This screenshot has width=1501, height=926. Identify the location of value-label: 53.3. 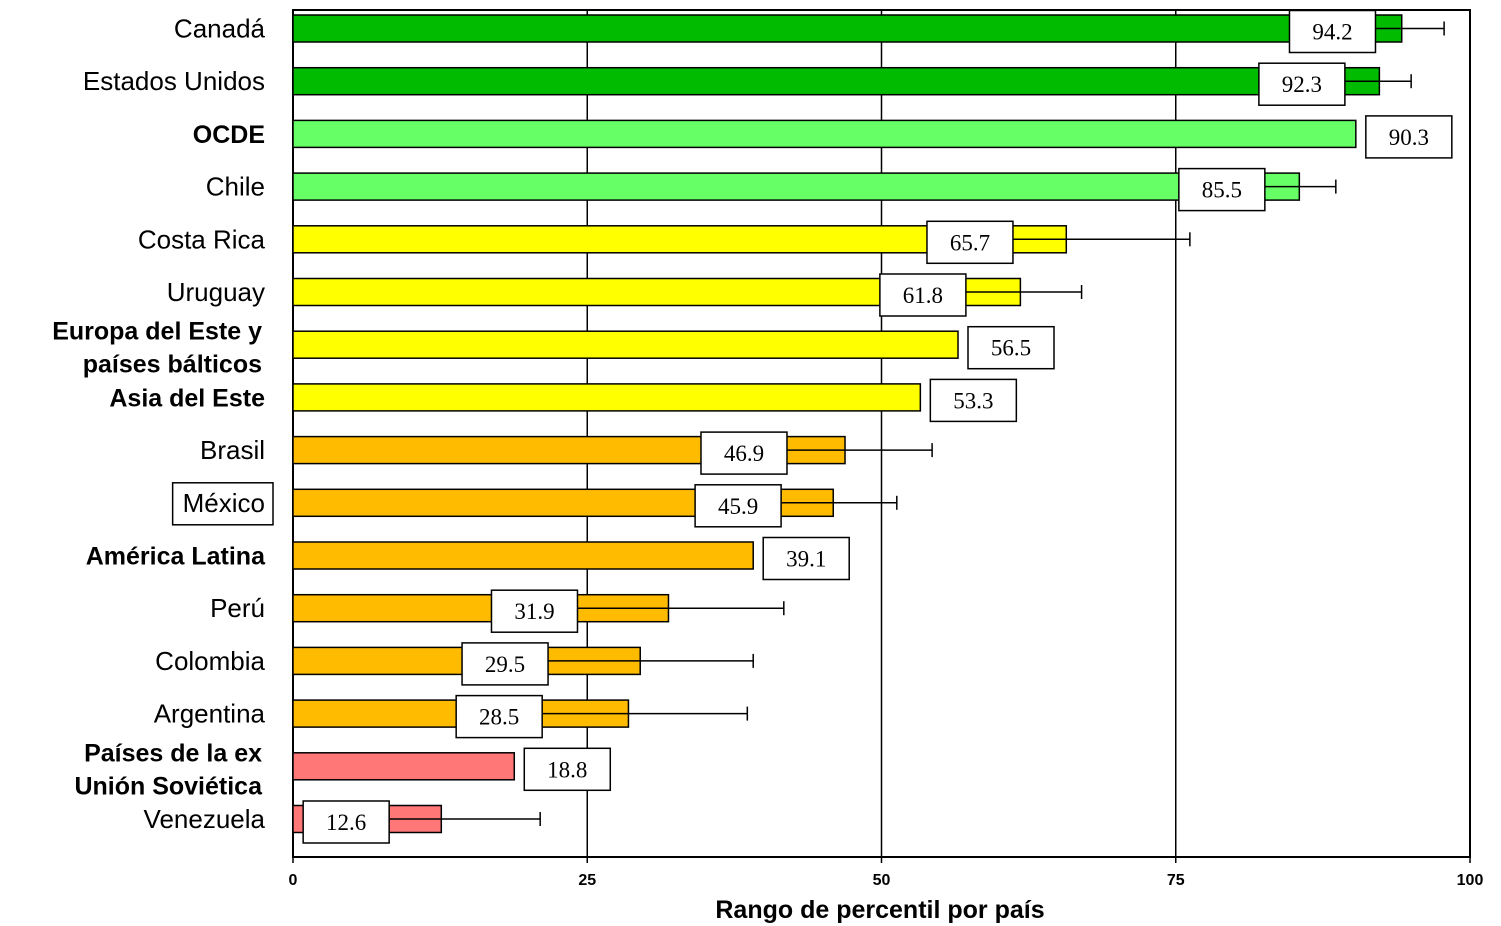
(973, 400).